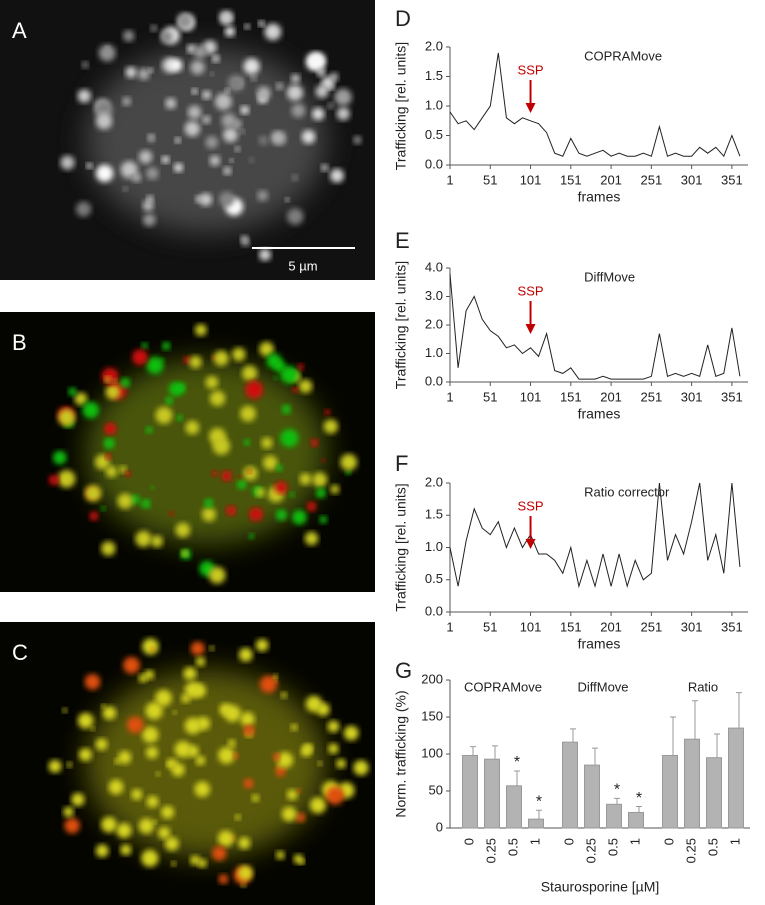  I want to click on y-tick-label: 0.5, so click(434, 134).